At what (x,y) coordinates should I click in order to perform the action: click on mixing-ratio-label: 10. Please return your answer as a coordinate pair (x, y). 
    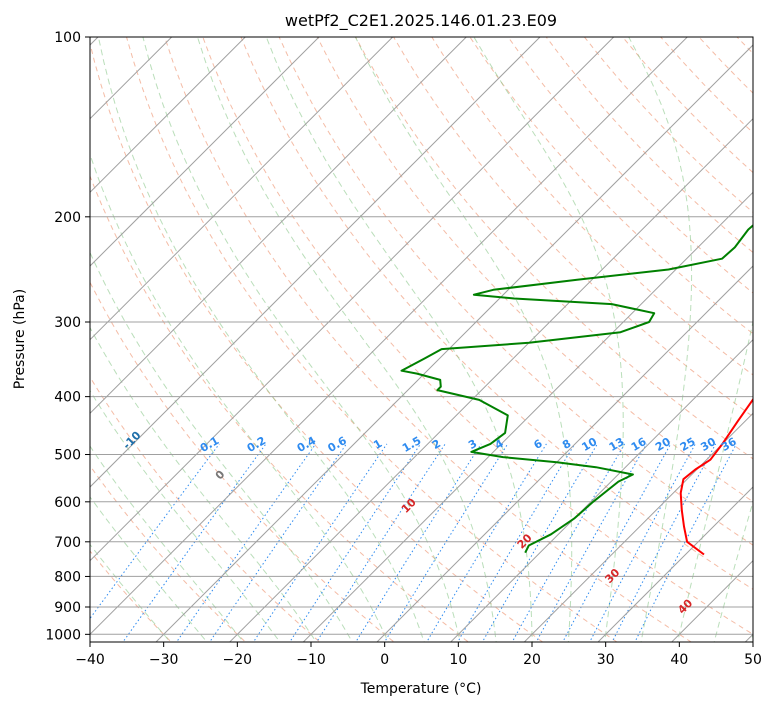
    Looking at the image, I should click on (589, 444).